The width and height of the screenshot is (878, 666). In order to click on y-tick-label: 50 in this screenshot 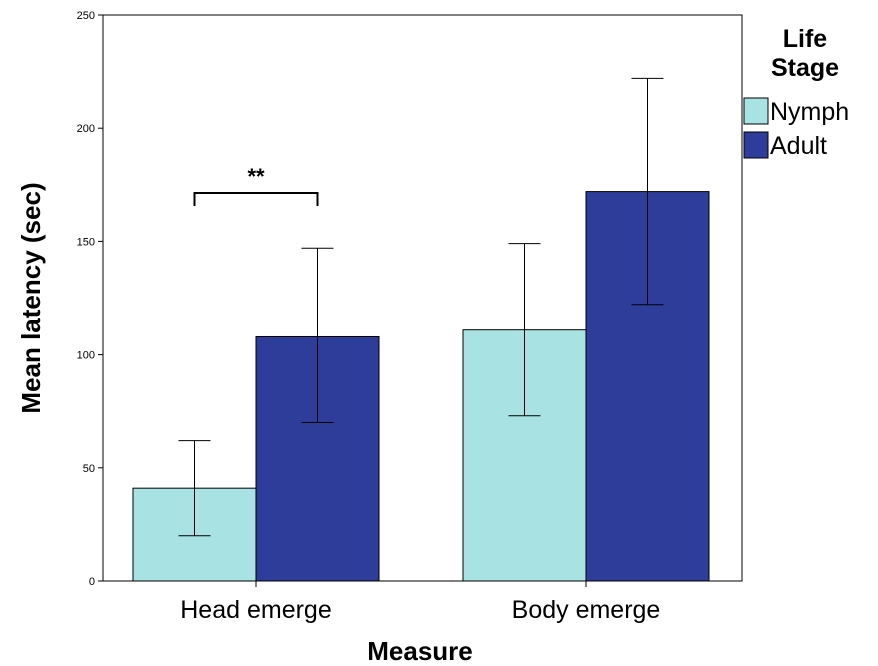, I will do `click(89, 469)`.